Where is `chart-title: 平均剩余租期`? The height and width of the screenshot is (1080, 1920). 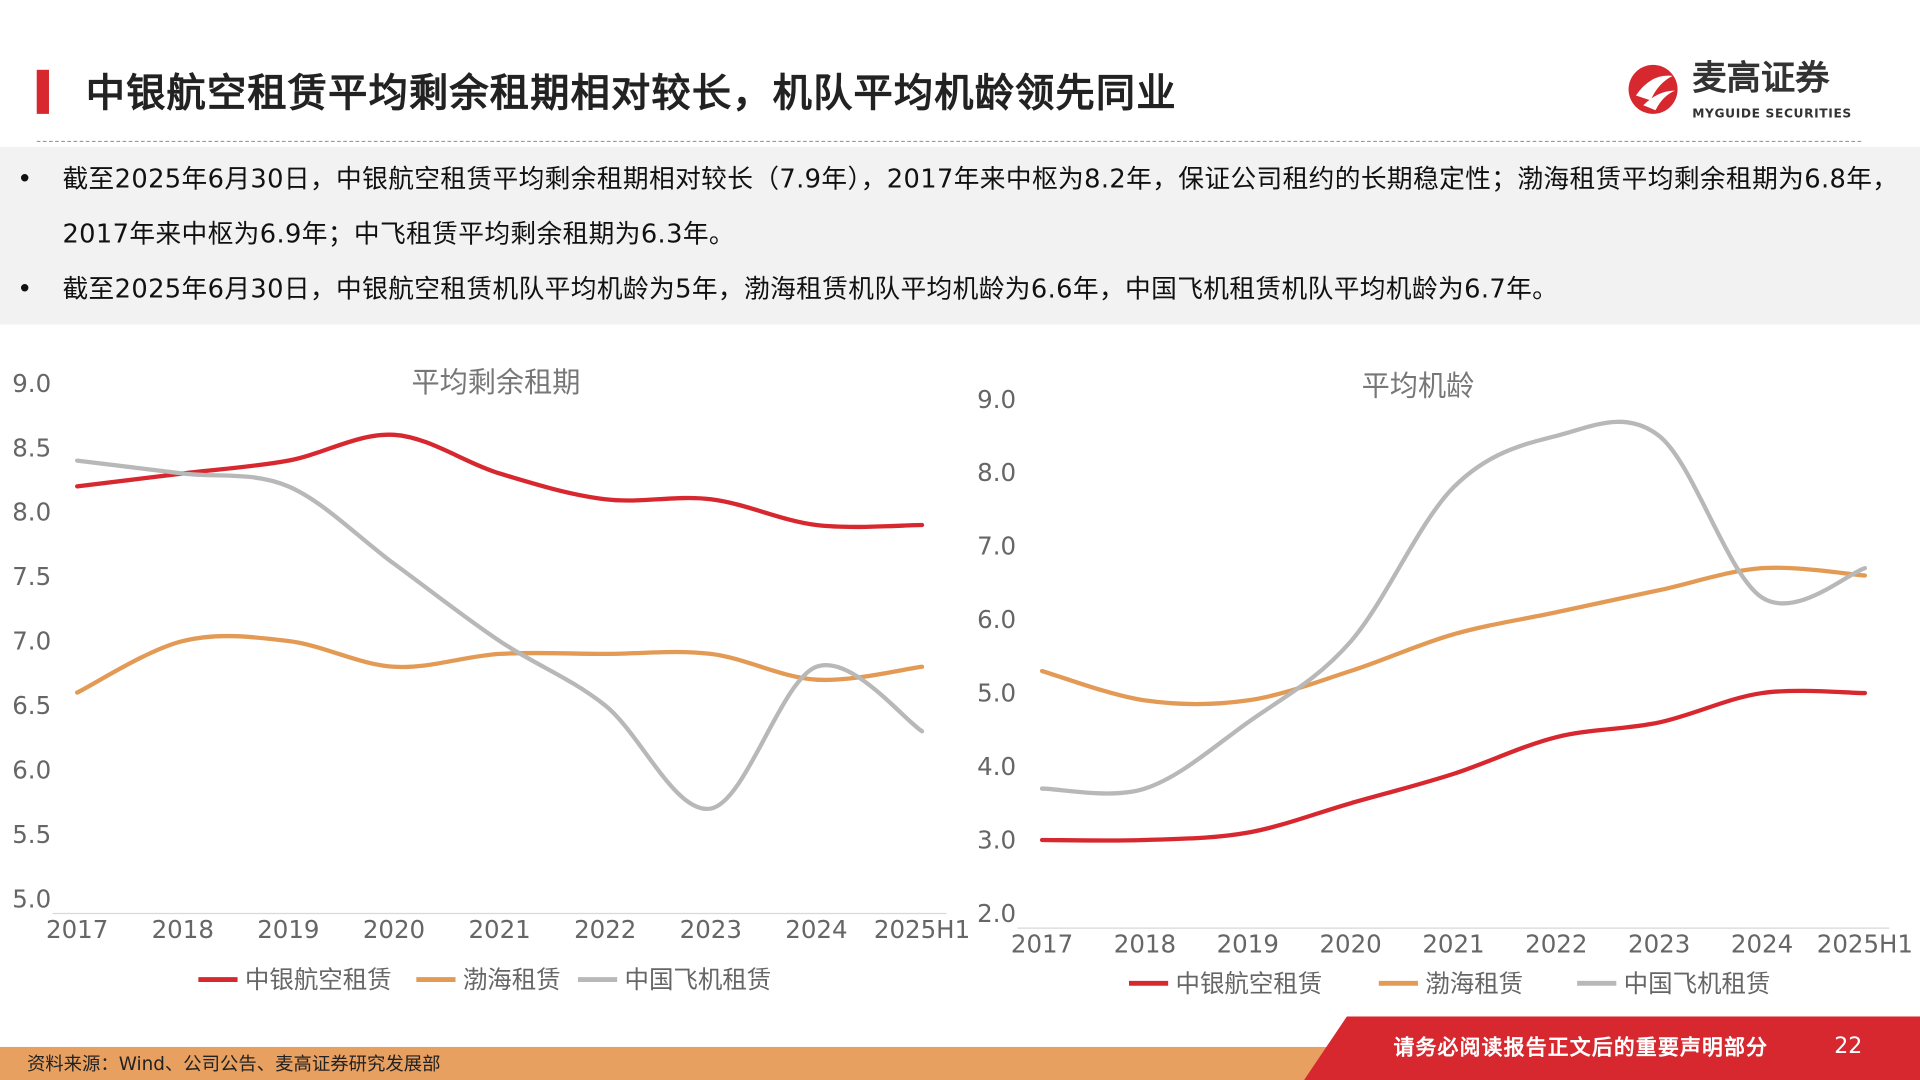 chart-title: 平均剩余租期 is located at coordinates (495, 382).